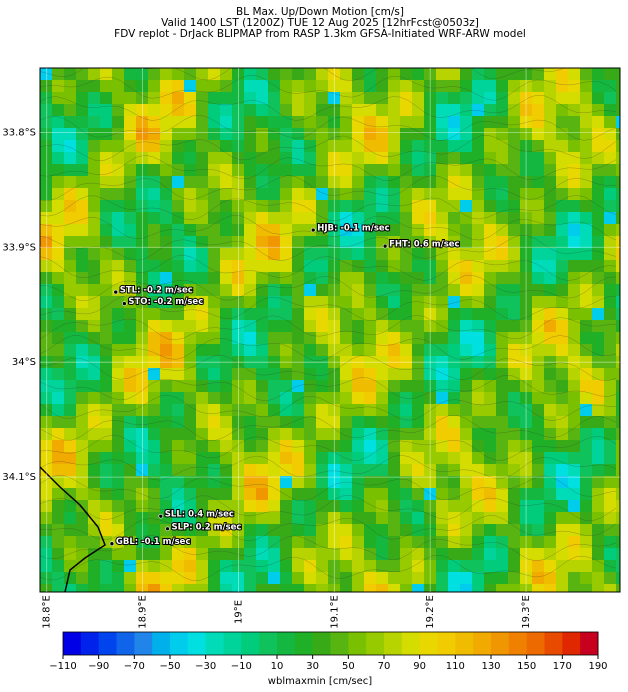 Image resolution: width=628 pixels, height=692 pixels. What do you see at coordinates (62, 666) in the screenshot?
I see `colorbar-tick-label: −110` at bounding box center [62, 666].